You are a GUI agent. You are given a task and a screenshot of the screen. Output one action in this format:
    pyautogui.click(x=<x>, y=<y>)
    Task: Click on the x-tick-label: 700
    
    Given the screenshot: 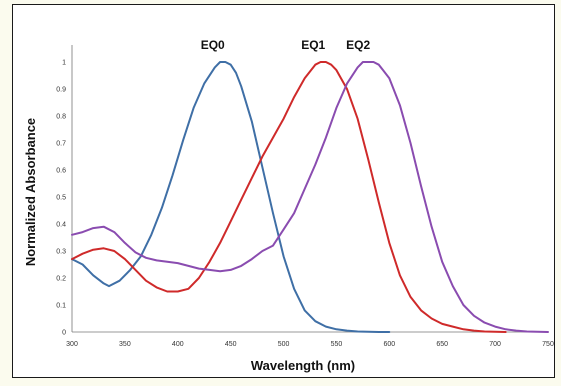 What is the action you would take?
    pyautogui.click(x=495, y=344)
    